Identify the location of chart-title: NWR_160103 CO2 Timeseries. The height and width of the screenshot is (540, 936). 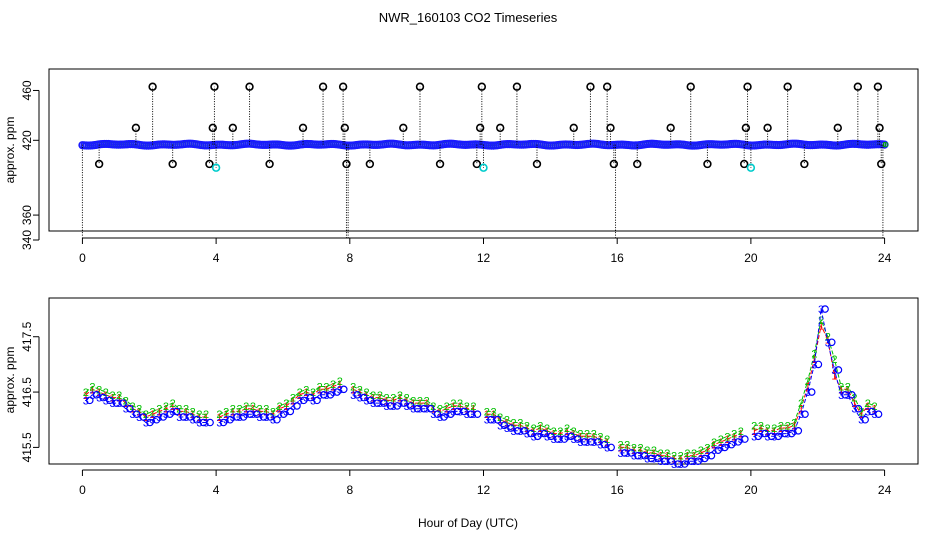
(468, 17).